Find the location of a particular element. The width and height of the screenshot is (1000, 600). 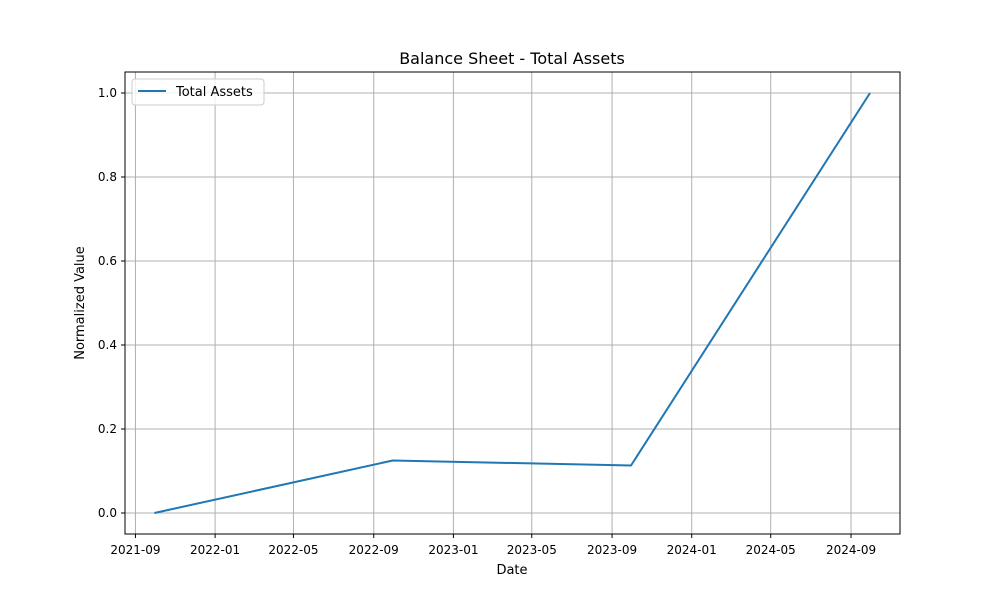

chart-title: Balance Sheet - Total Assets is located at coordinates (512, 58).